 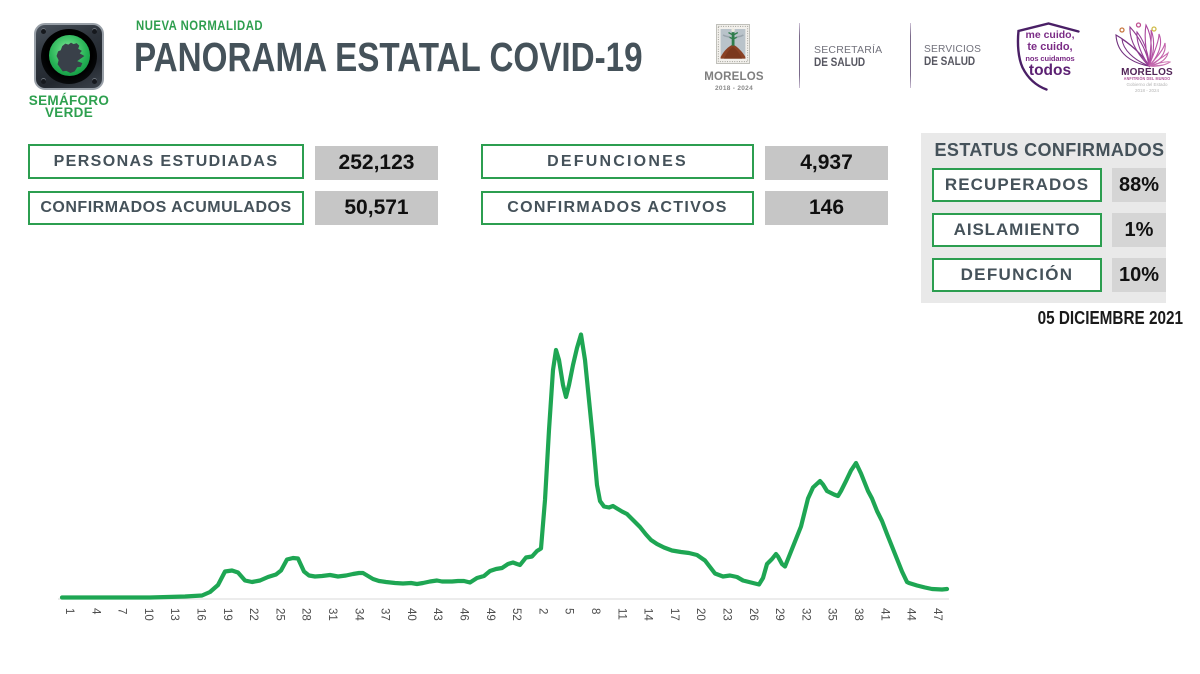 What do you see at coordinates (516, 614) in the screenshot?
I see `svg-text: 52` at bounding box center [516, 614].